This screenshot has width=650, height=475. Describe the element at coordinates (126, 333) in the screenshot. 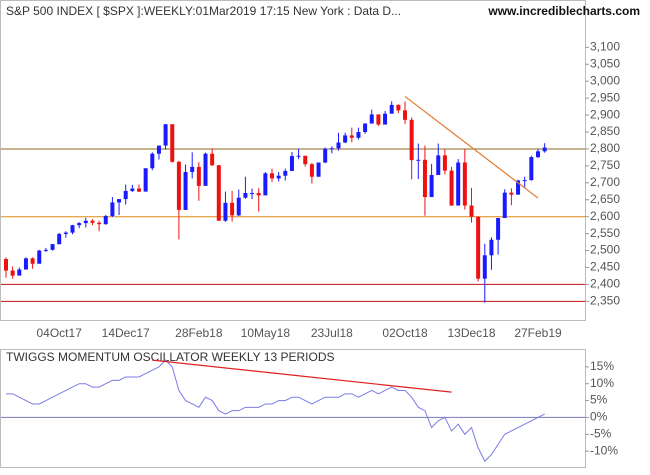

I see `x-tick-label: 14Dec17` at that location.